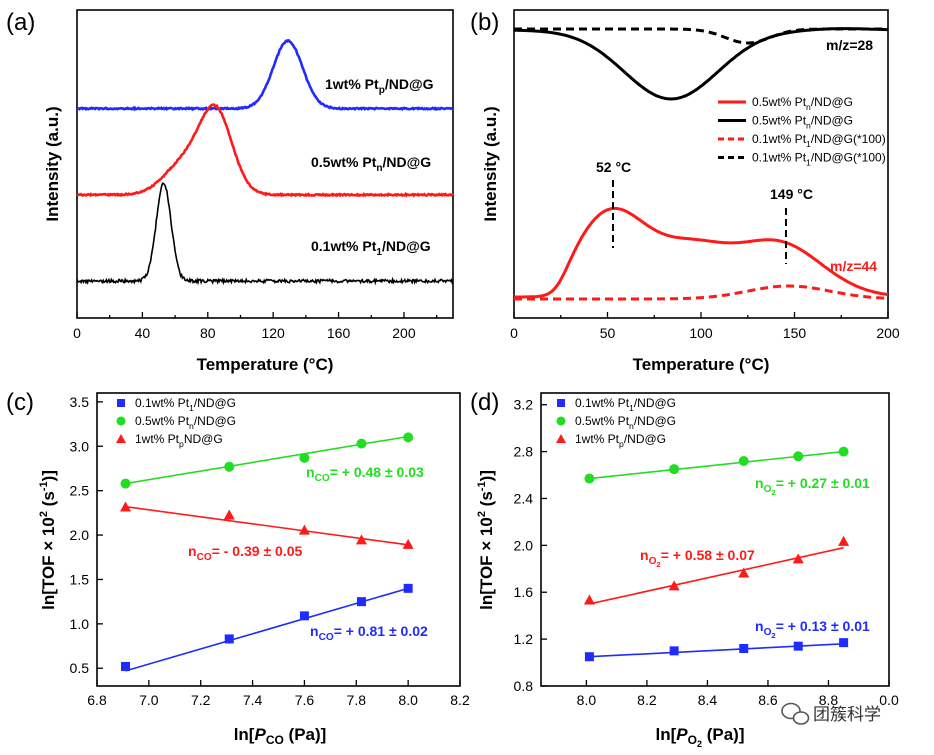  Describe the element at coordinates (486, 540) in the screenshot. I see `panel-d-ylabel: ln[TOF × 102 (s-1)]` at that location.